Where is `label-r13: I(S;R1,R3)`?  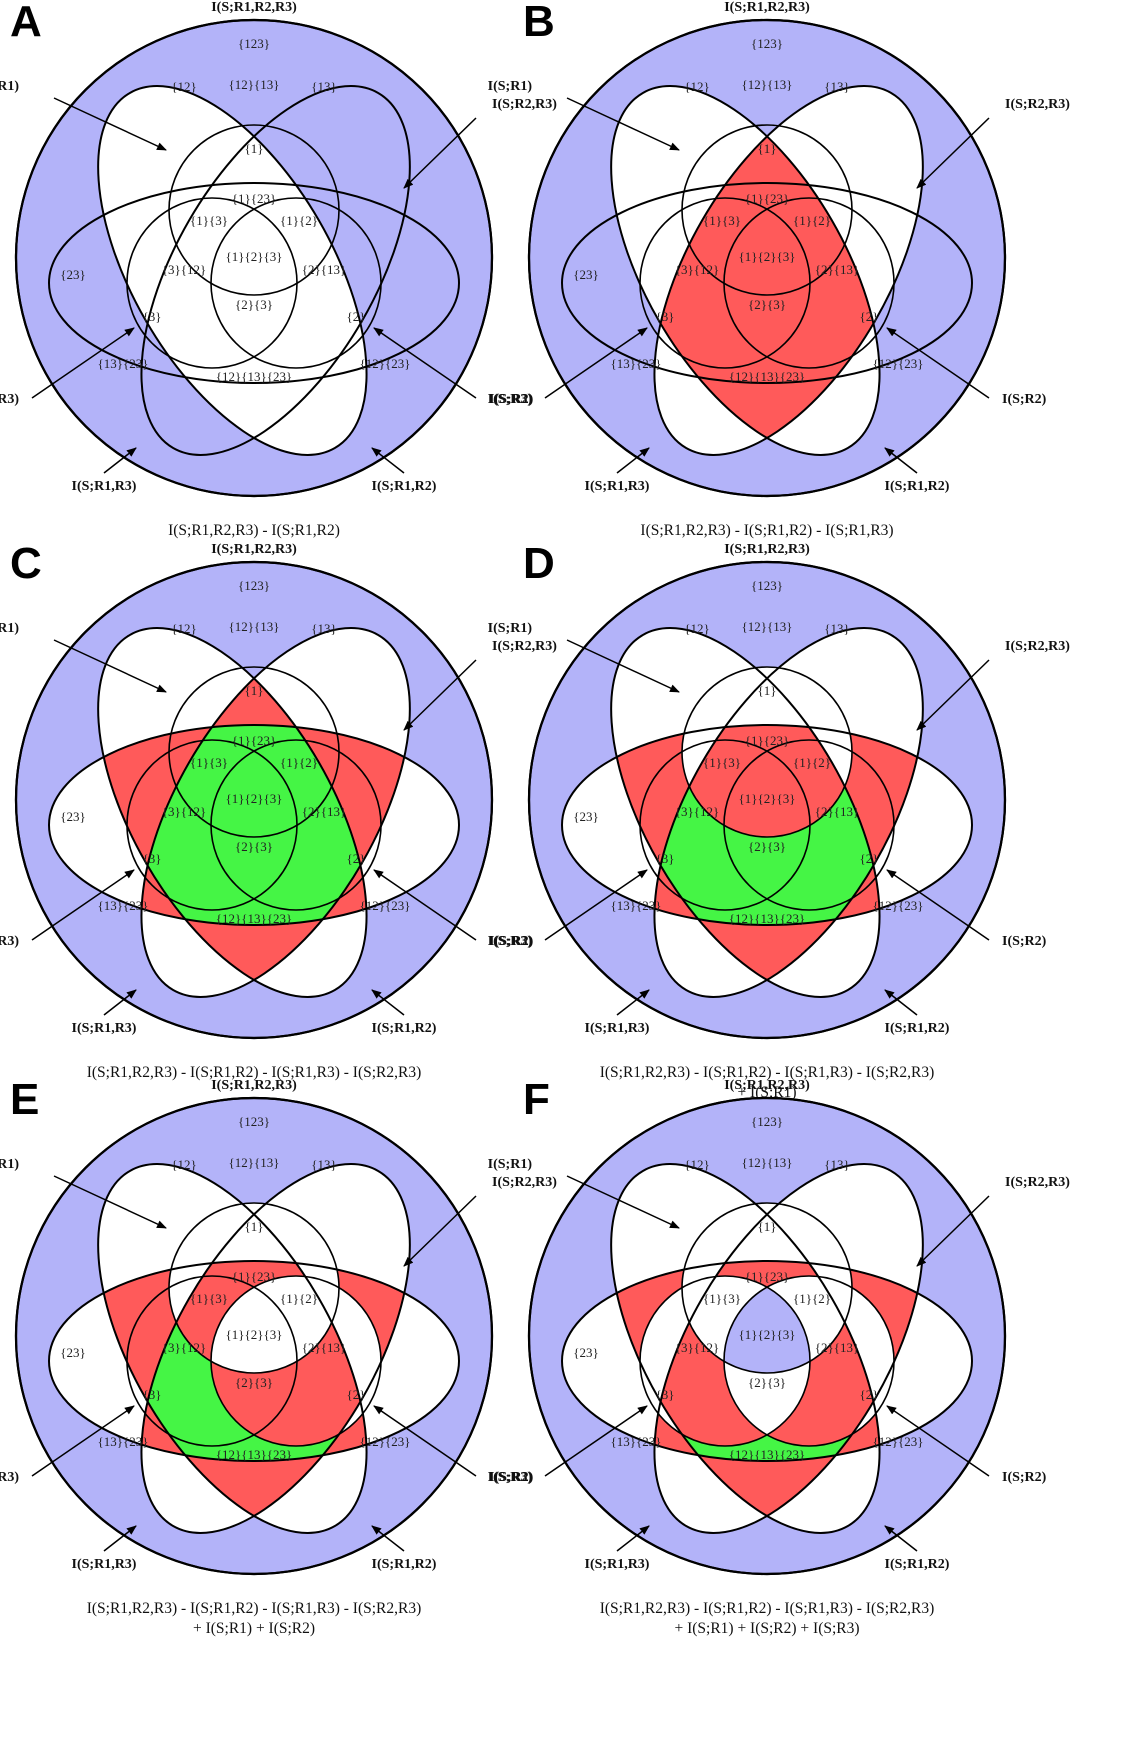 label-r13: I(S;R1,R3) is located at coordinates (104, 1564).